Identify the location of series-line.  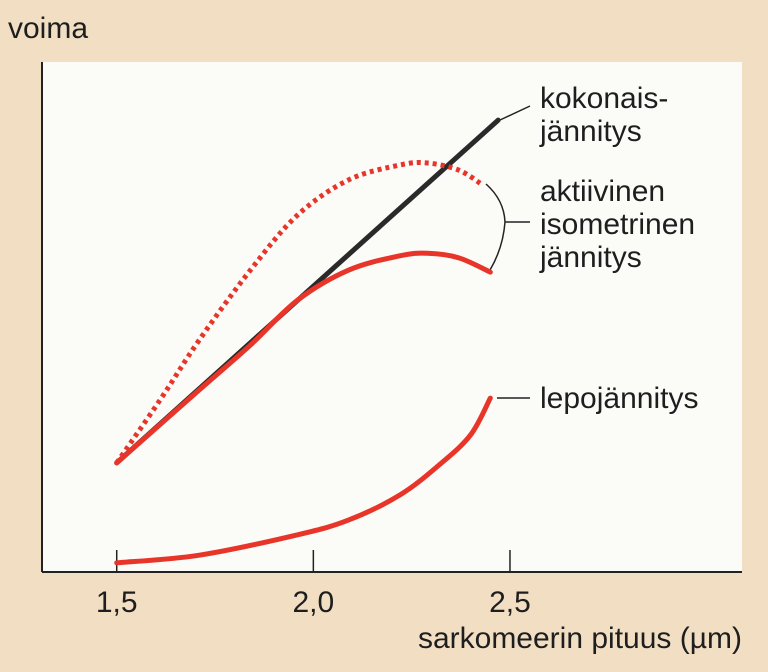
(303, 480).